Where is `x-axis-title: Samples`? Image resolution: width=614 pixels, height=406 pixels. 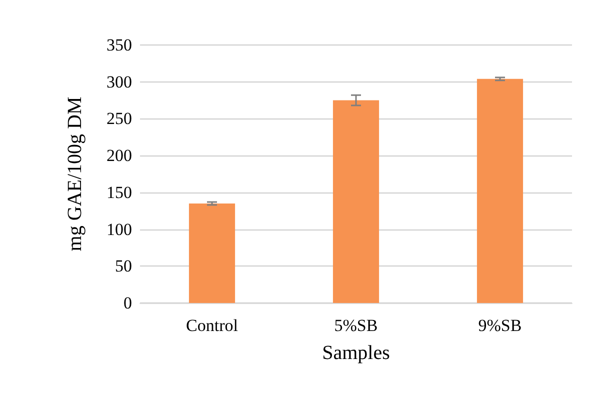 x-axis-title: Samples is located at coordinates (356, 353).